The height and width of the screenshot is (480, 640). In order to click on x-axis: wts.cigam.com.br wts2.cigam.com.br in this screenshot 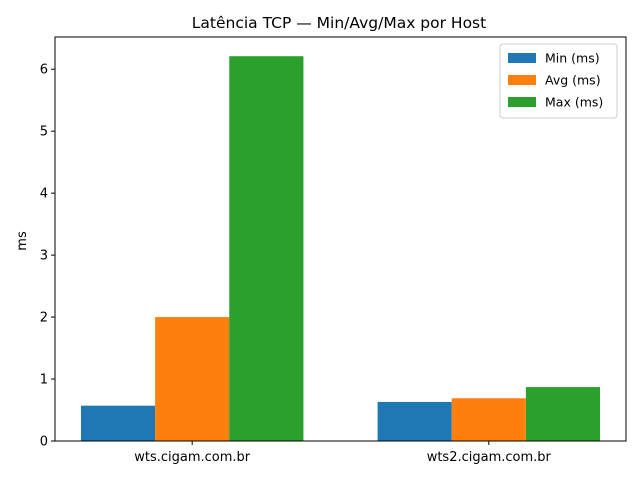, I will do `click(343, 453)`.